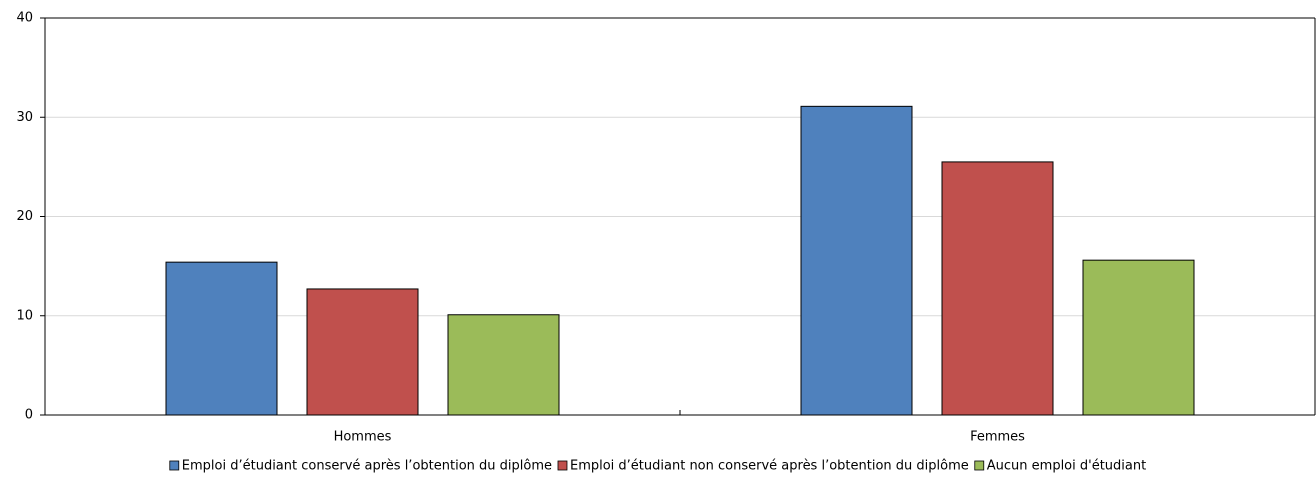 Image resolution: width=1316 pixels, height=479 pixels. Describe the element at coordinates (24, 216) in the screenshot. I see `y-tick-label: 20` at that location.